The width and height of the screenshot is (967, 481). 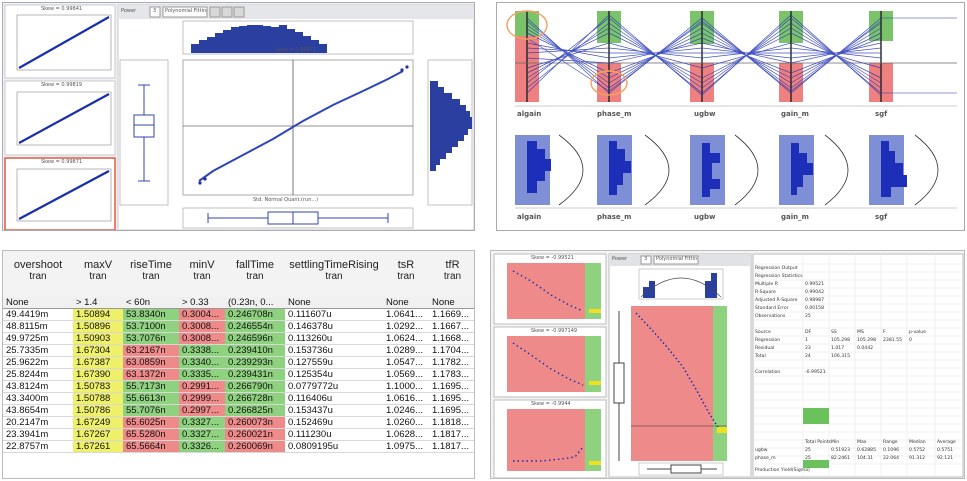 I want to click on table-cell: 0.266825n, so click(x=255, y=411).